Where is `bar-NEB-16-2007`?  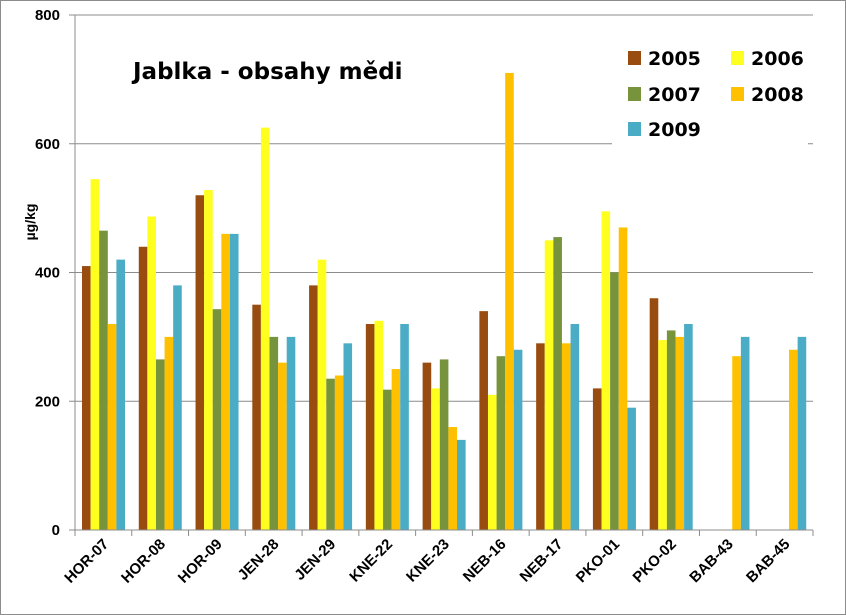 bar-NEB-16-2007 is located at coordinates (501, 443).